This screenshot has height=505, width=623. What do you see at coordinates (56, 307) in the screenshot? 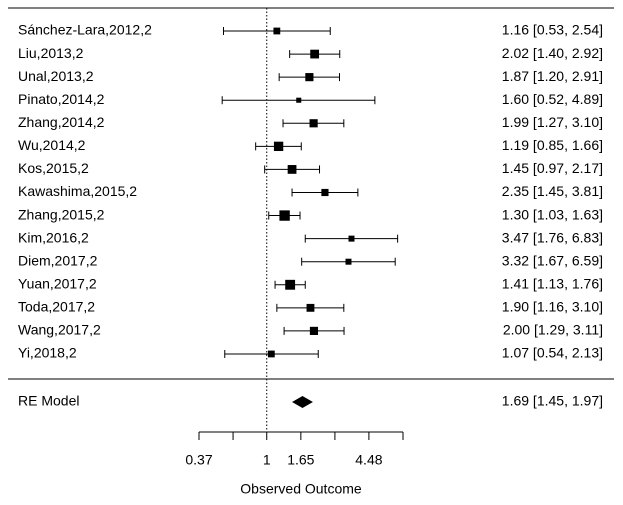
I see `study-name: Toda,2017,2` at bounding box center [56, 307].